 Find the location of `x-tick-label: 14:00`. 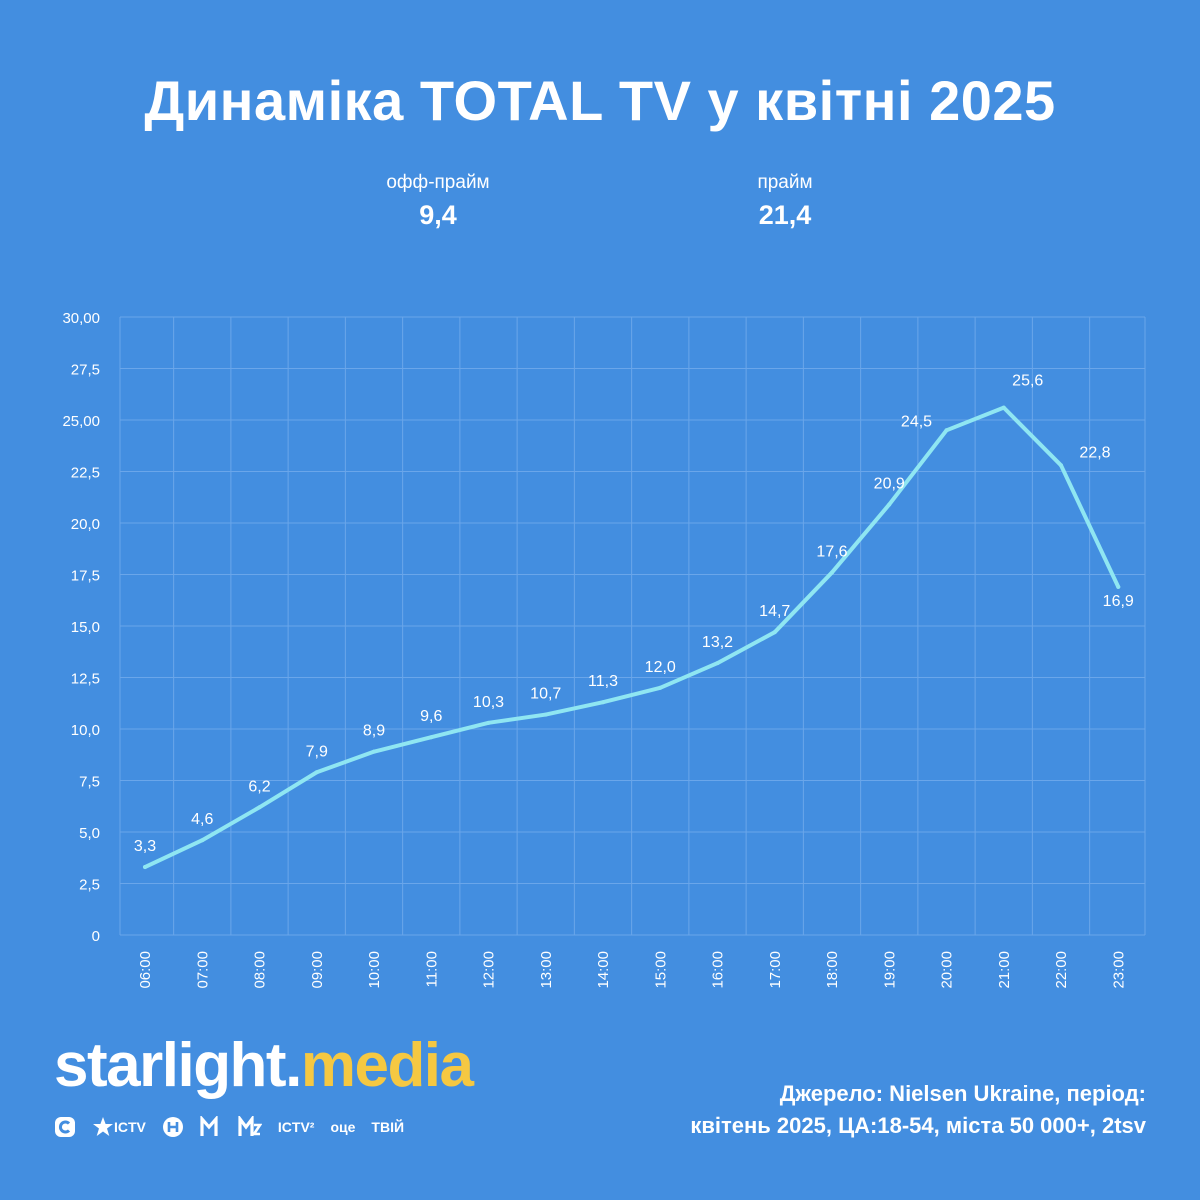

x-tick-label: 14:00 is located at coordinates (603, 970).